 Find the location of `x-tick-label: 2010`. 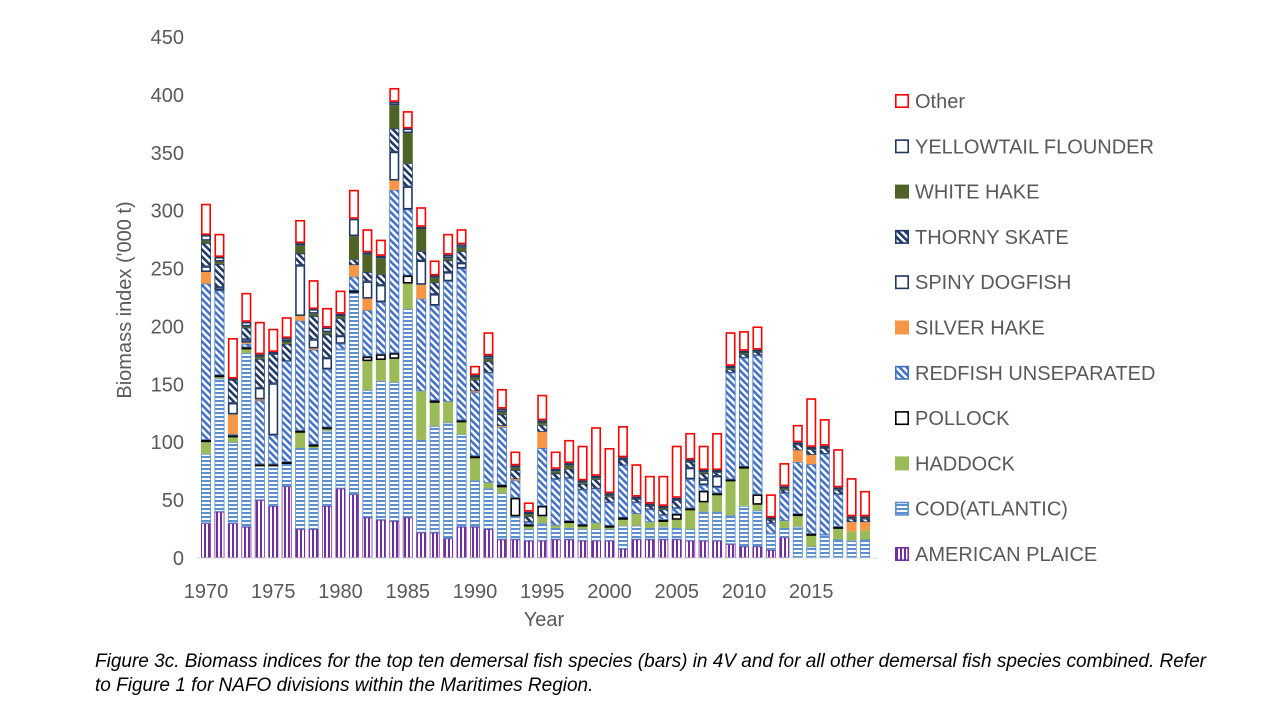

x-tick-label: 2010 is located at coordinates (744, 592).